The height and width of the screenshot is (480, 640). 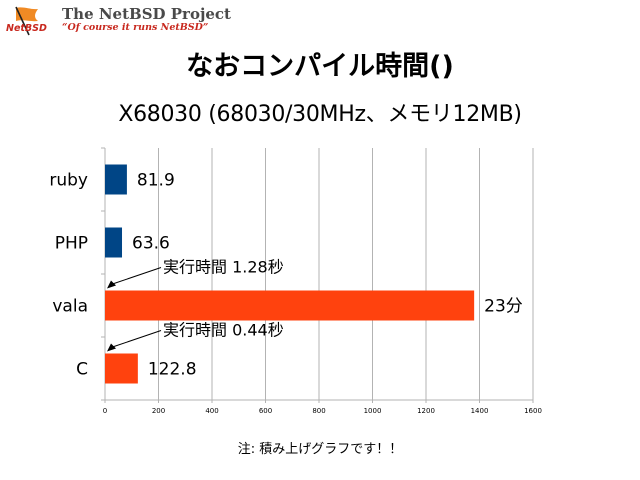 I want to click on project-tagline: “Of course it runs NetBSD”, so click(x=135, y=27).